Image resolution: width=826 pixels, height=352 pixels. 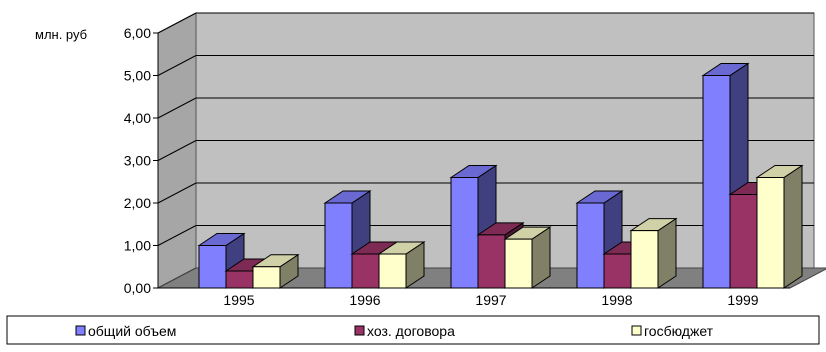 What do you see at coordinates (490, 300) in the screenshot?
I see `x-tick-label: 1997` at bounding box center [490, 300].